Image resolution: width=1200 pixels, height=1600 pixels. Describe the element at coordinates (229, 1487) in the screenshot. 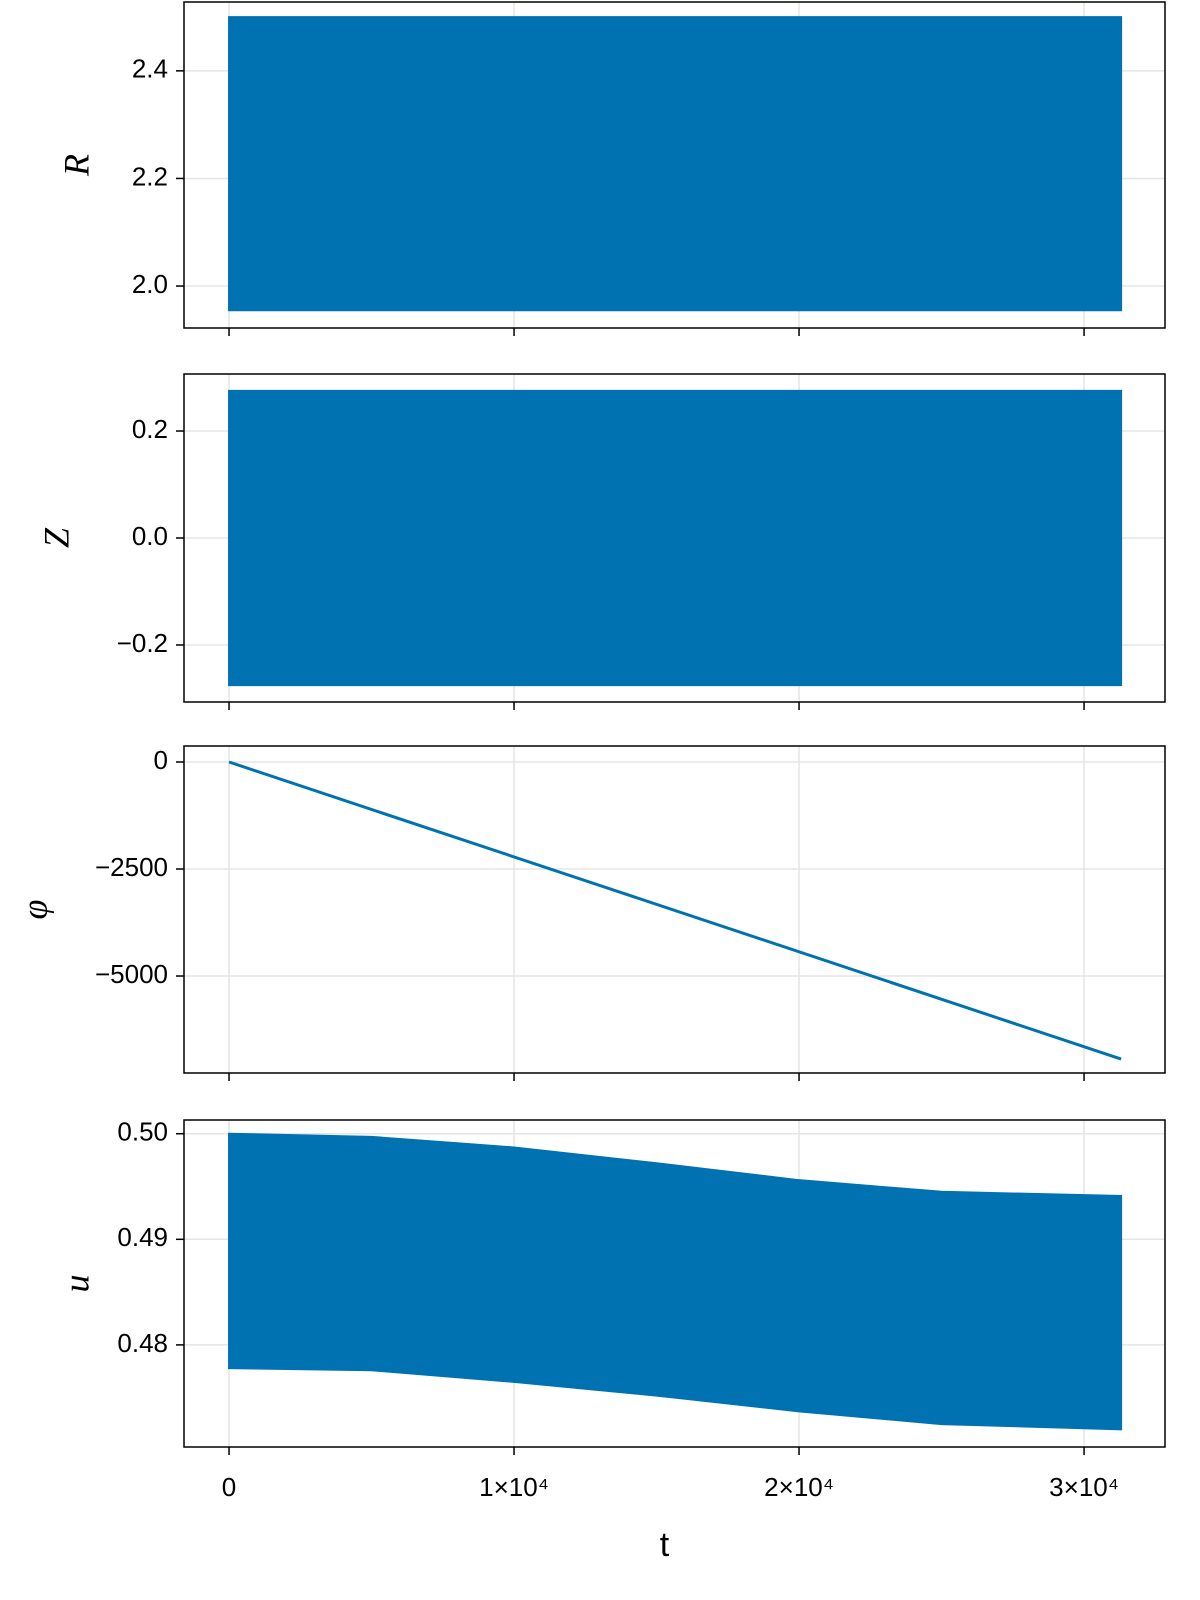

I see `x-tick-label: 0` at that location.